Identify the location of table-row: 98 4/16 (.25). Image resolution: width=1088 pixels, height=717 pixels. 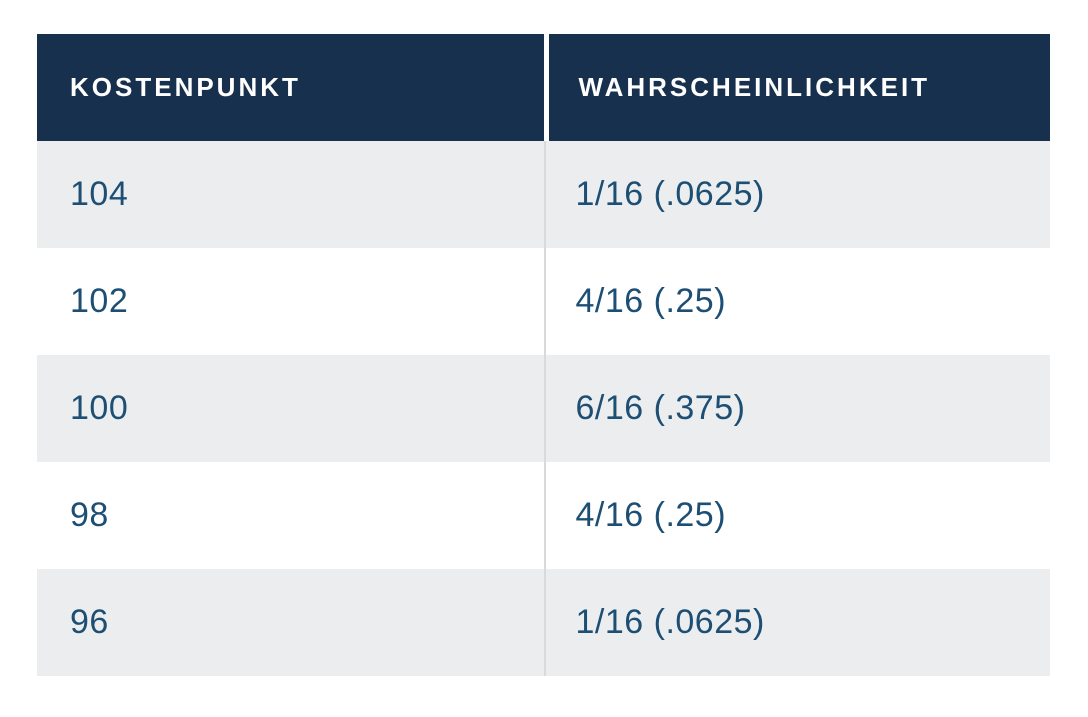
(543, 515).